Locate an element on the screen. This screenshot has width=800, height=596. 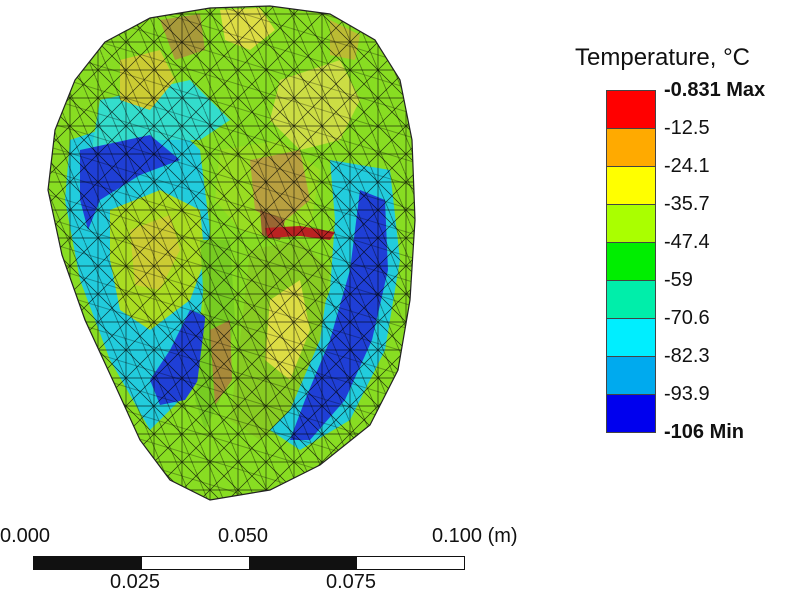
legend-title: Temperature, °C is located at coordinates (662, 57).